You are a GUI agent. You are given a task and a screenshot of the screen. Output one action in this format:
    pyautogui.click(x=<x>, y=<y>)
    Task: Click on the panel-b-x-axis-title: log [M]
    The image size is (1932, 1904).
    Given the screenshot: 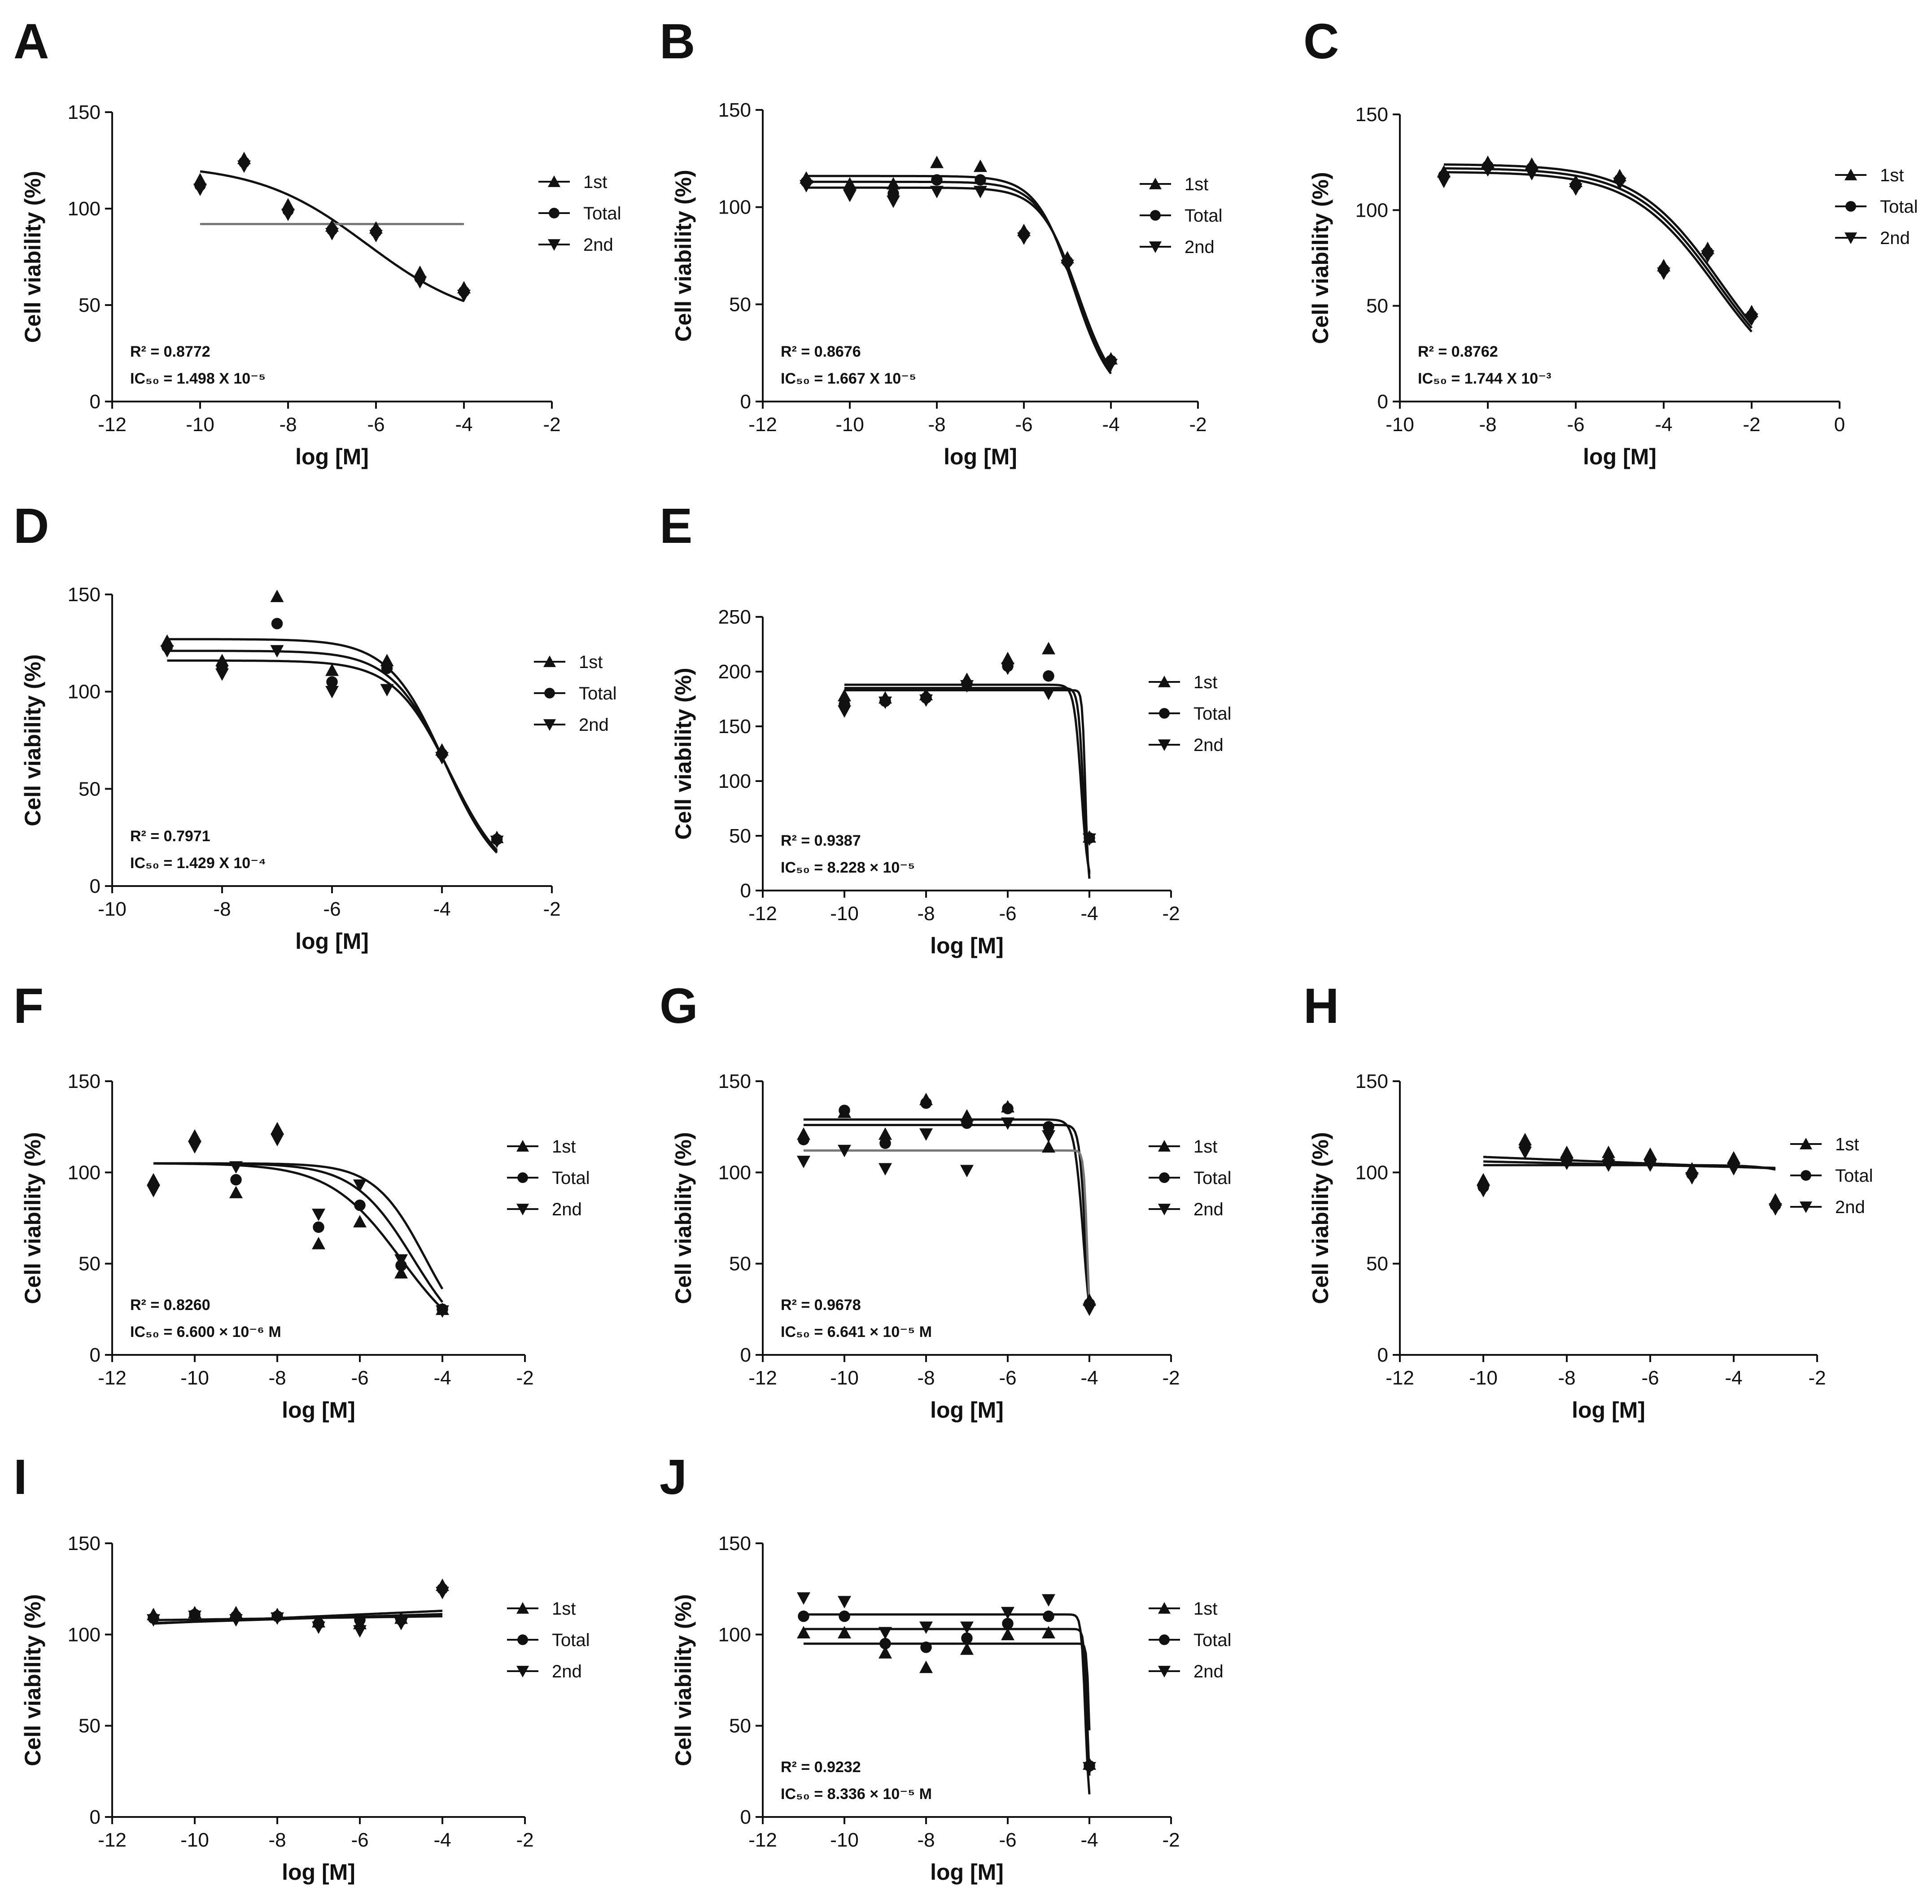 What is the action you would take?
    pyautogui.click(x=980, y=456)
    